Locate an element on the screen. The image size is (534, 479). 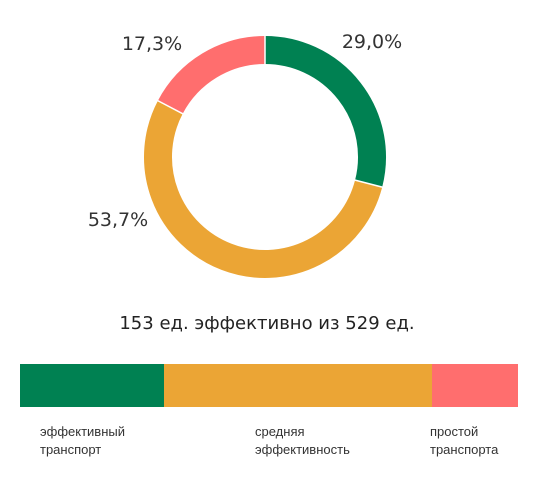
stacked-bar is located at coordinates (269, 385).